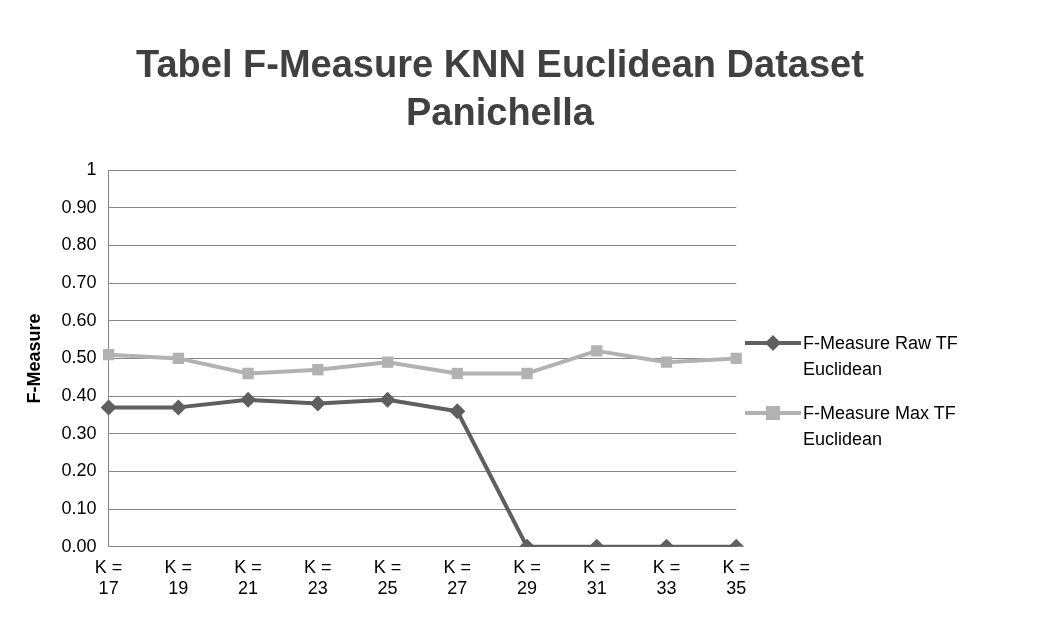 Image resolution: width=1060 pixels, height=618 pixels. Describe the element at coordinates (178, 577) in the screenshot. I see `x-tick-label: K = 19` at that location.